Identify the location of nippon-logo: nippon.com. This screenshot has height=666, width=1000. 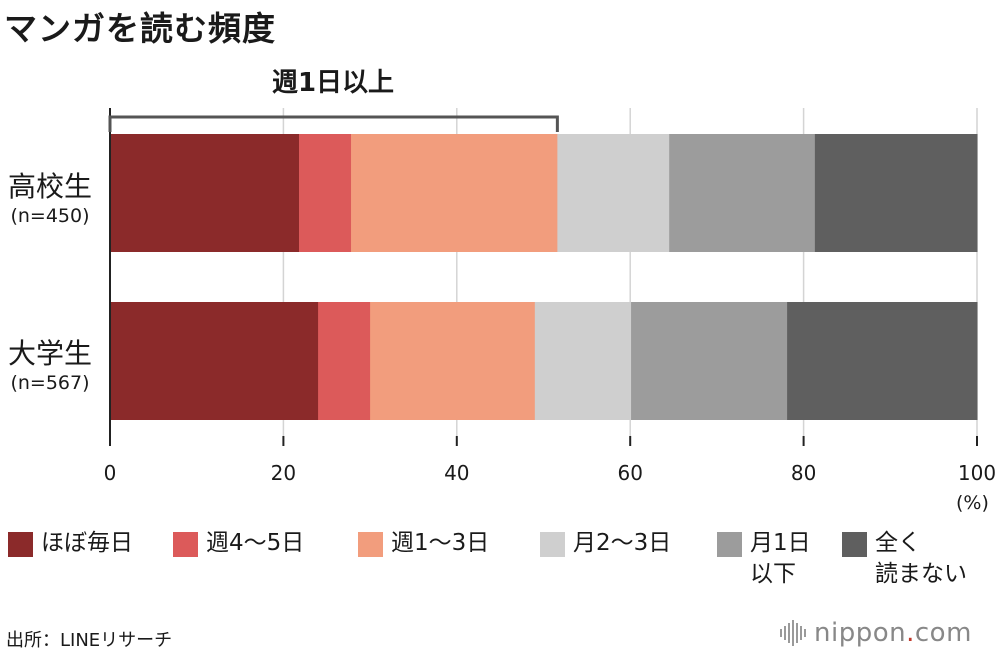
(876, 633).